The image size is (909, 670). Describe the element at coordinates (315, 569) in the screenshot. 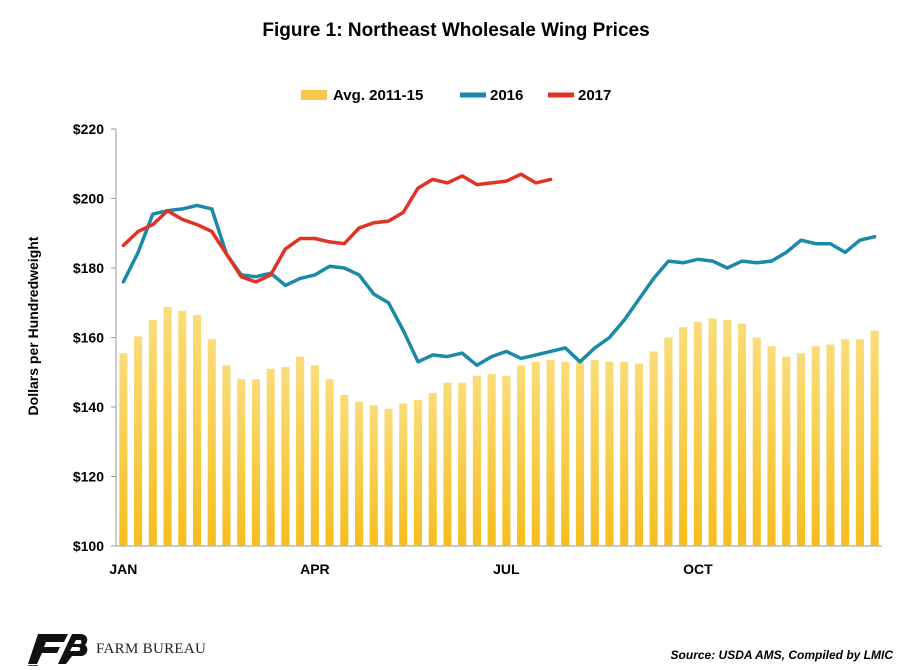

I see `x-tick-label: APR` at that location.